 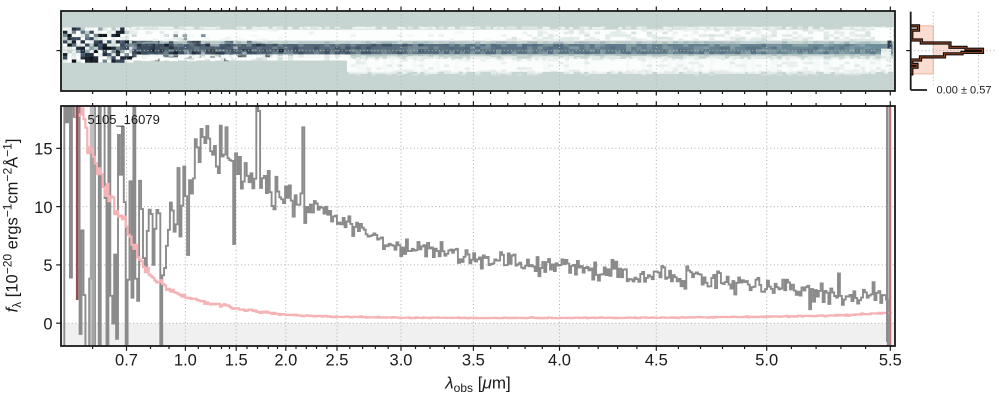 What do you see at coordinates (766, 361) in the screenshot?
I see `svg-text: 5.0` at bounding box center [766, 361].